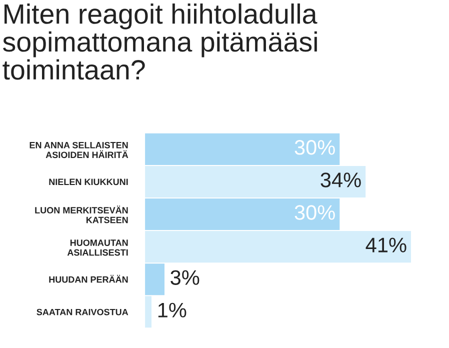  What do you see at coordinates (81, 215) in the screenshot?
I see `y-tick-label: LUON MERKITSEVÄN KATSEEN` at bounding box center [81, 215].